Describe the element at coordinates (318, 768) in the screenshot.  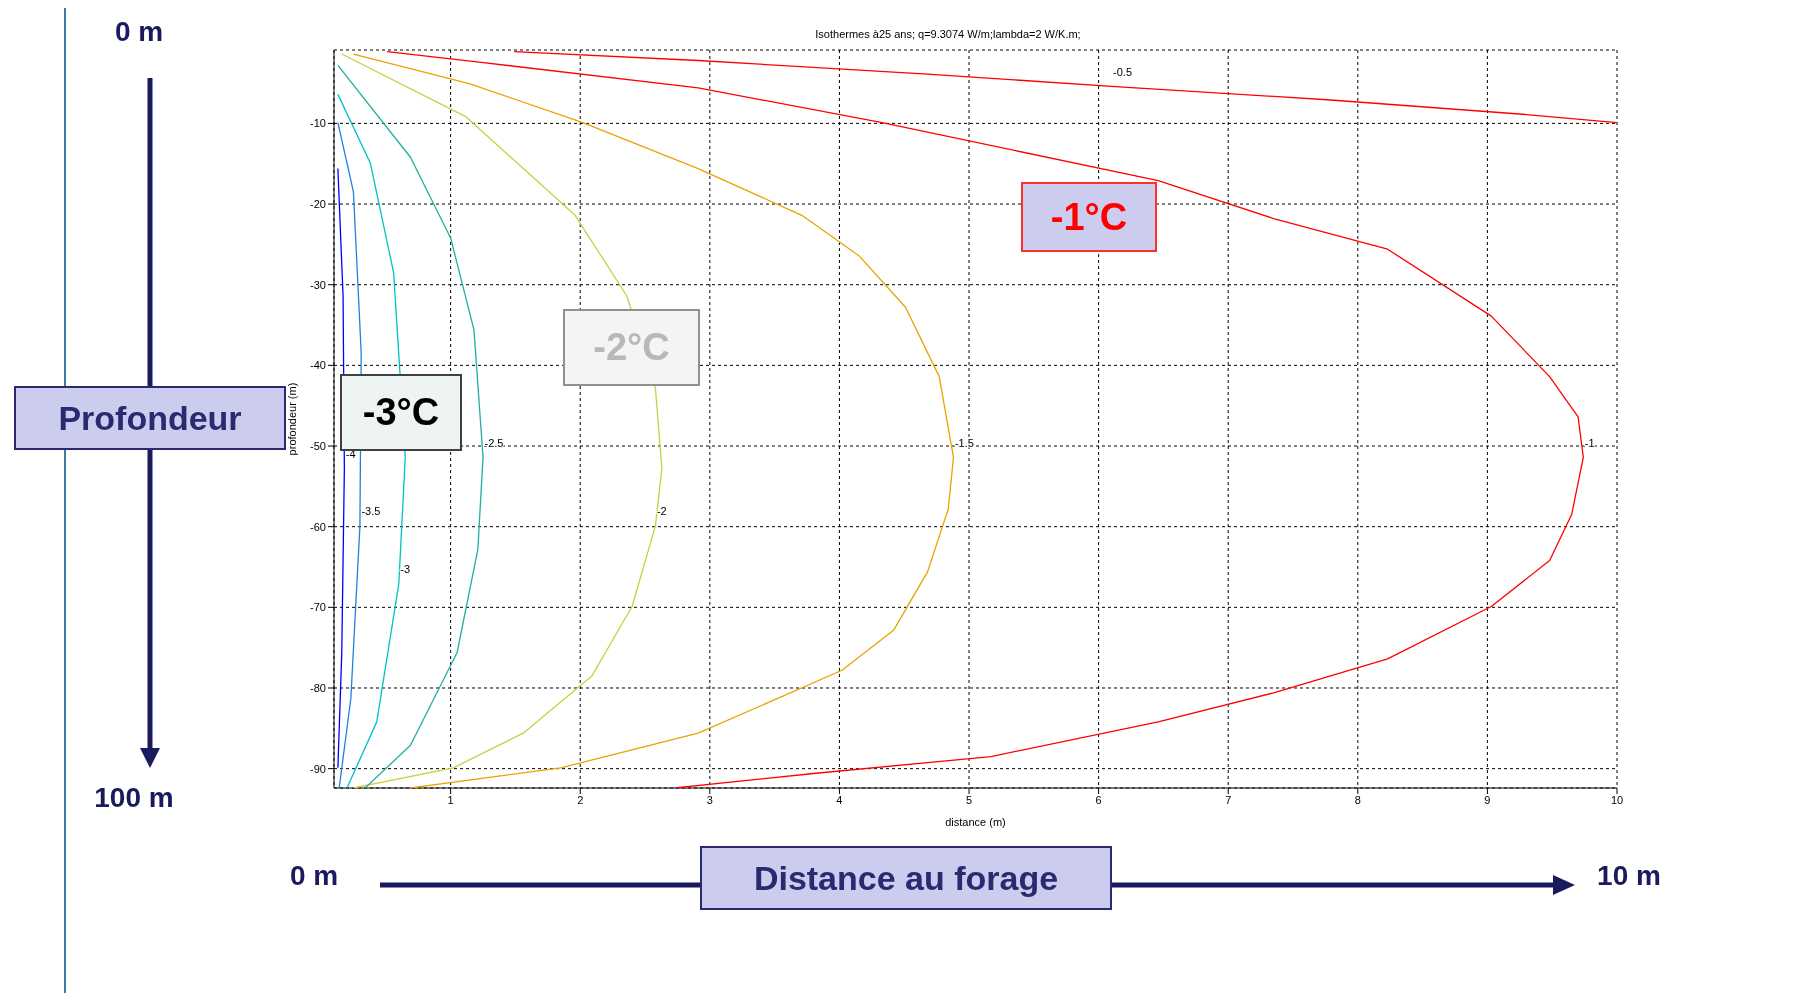
I see `y-tick-label: -90` at that location.